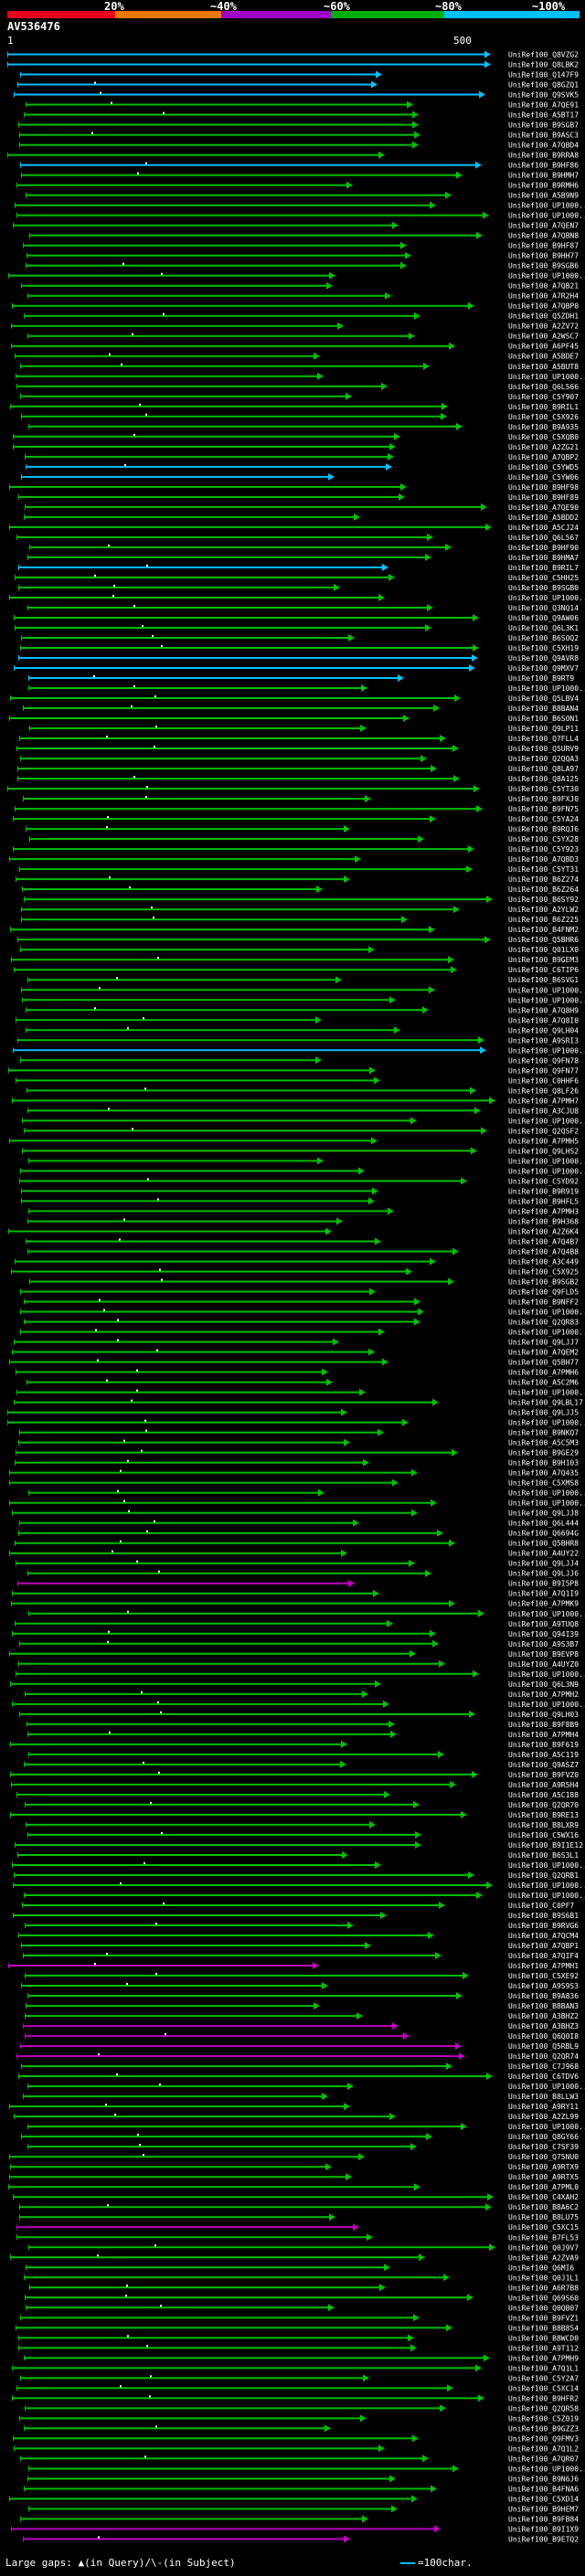 This screenshot has height=2576, width=585. Describe the element at coordinates (543, 337) in the screenshot. I see `hit-label: UniRef100_A2WSC7` at that location.